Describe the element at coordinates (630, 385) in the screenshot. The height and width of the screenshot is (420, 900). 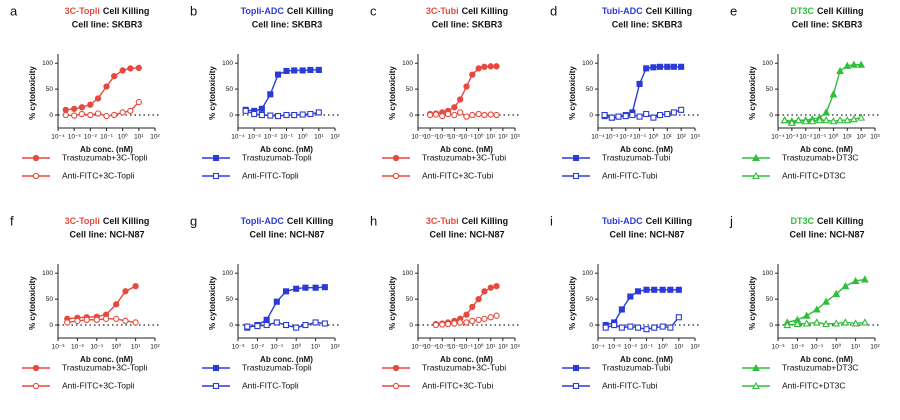
I see `legend-label: Anti-FITC-Tubi` at that location.